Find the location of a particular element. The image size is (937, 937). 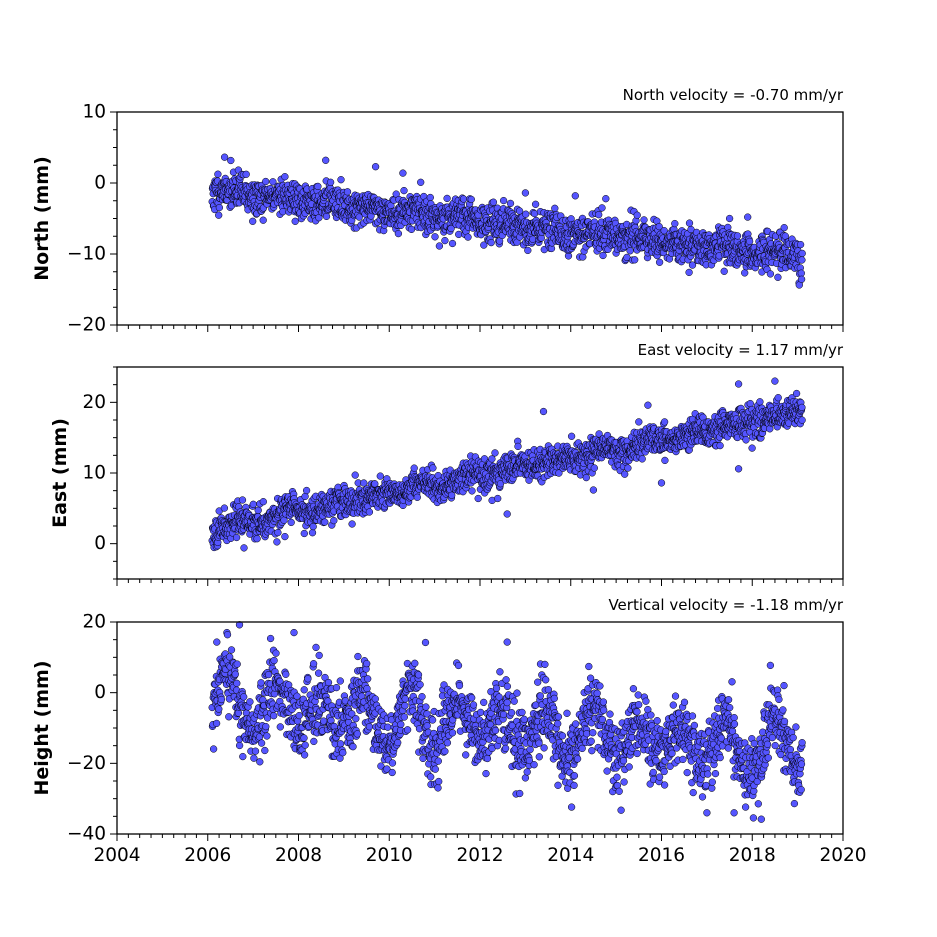

north-y-tick-label: −20 is located at coordinates (86, 325).